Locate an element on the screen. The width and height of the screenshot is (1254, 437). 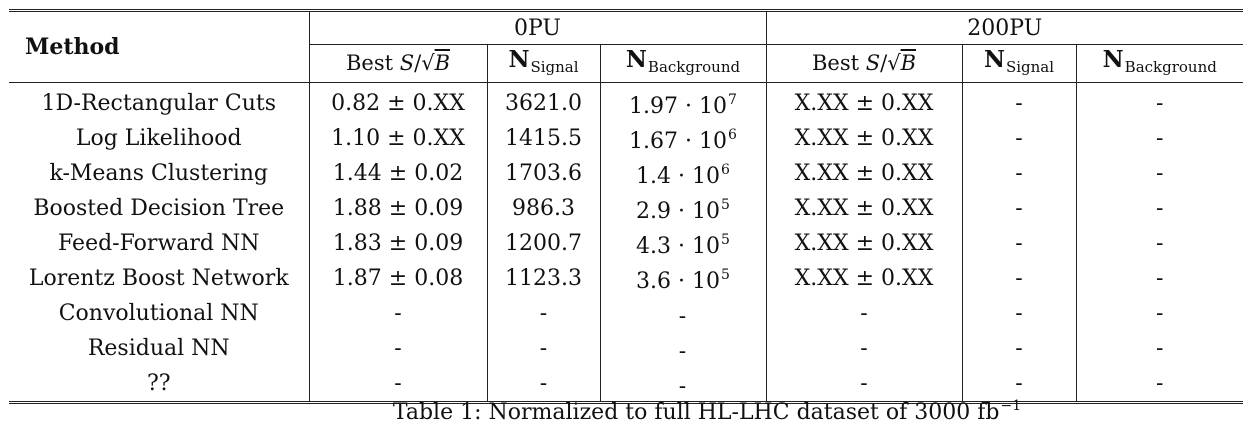
caption-exponent: −1 is located at coordinates (1011, 406).